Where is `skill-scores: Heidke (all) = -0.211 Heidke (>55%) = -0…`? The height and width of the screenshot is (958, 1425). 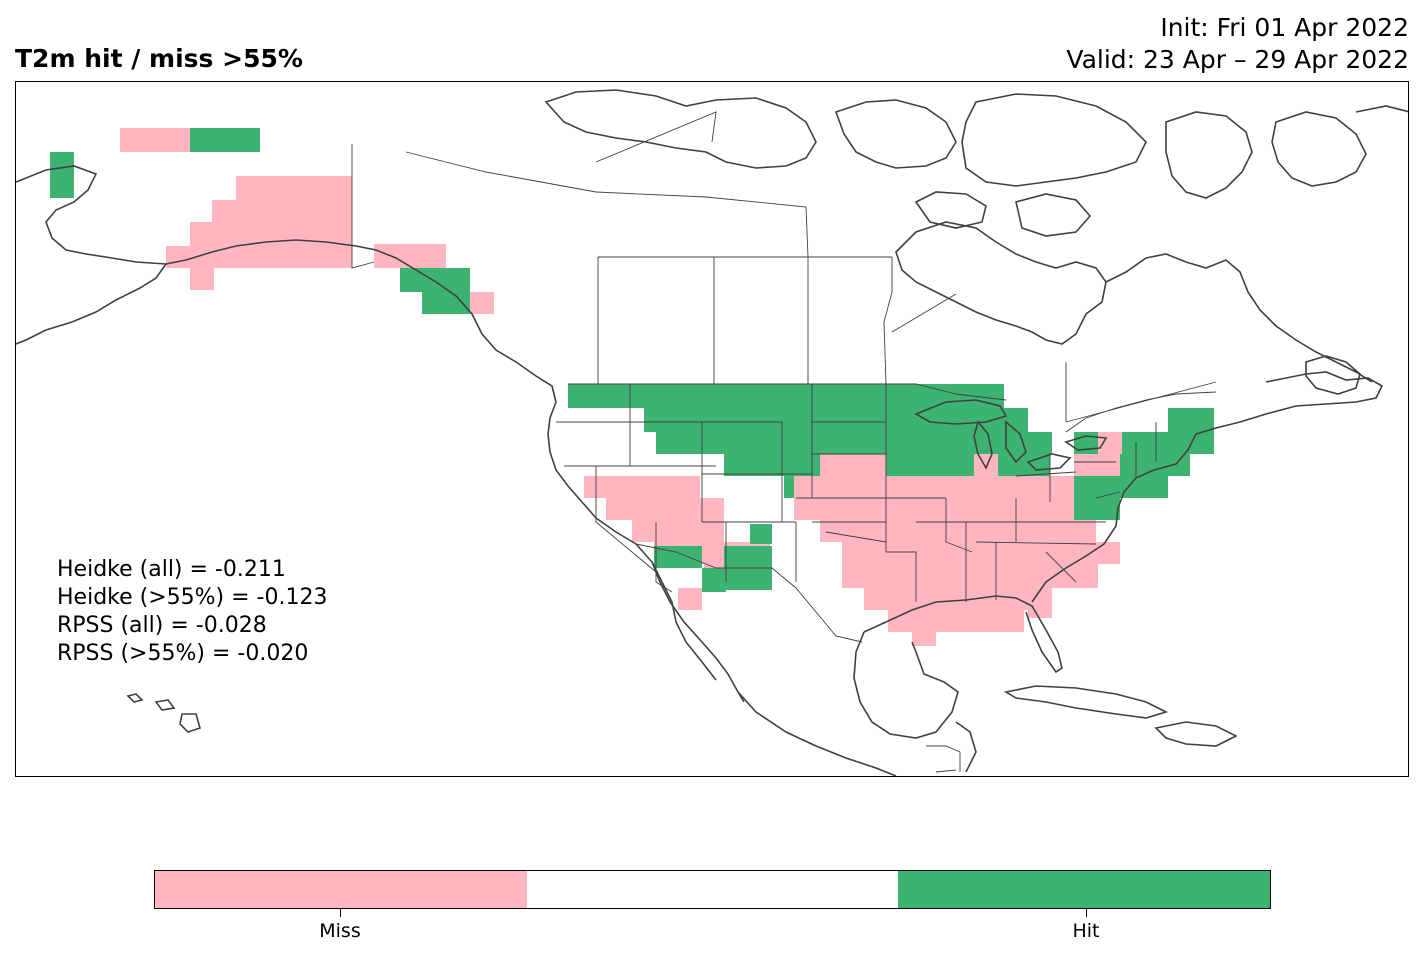
skill-scores: Heidke (all) = -0.211 Heidke (>55%) = -0… is located at coordinates (192, 612).